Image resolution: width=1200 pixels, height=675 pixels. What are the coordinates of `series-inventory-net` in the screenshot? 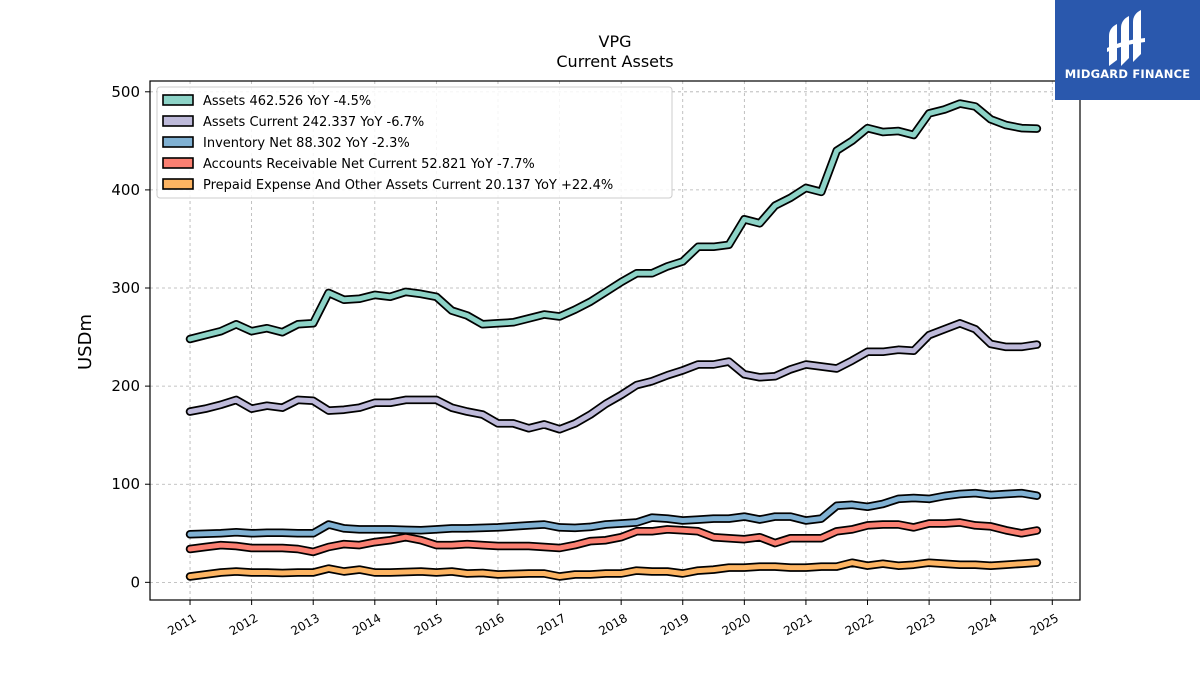 It's located at (613, 513).